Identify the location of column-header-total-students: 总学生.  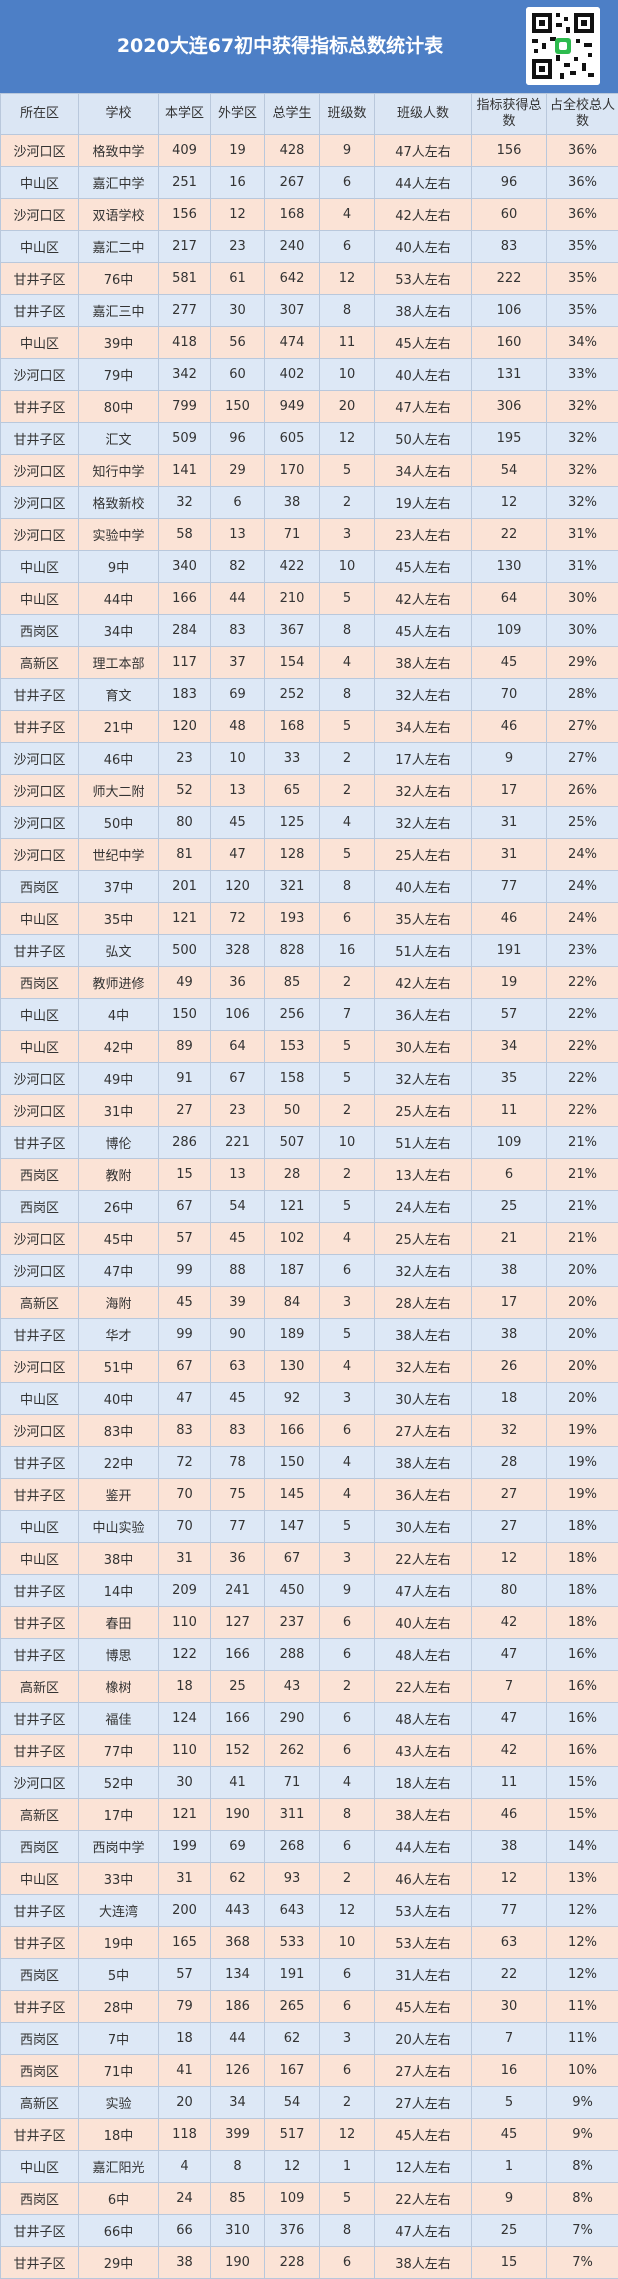
(292, 114).